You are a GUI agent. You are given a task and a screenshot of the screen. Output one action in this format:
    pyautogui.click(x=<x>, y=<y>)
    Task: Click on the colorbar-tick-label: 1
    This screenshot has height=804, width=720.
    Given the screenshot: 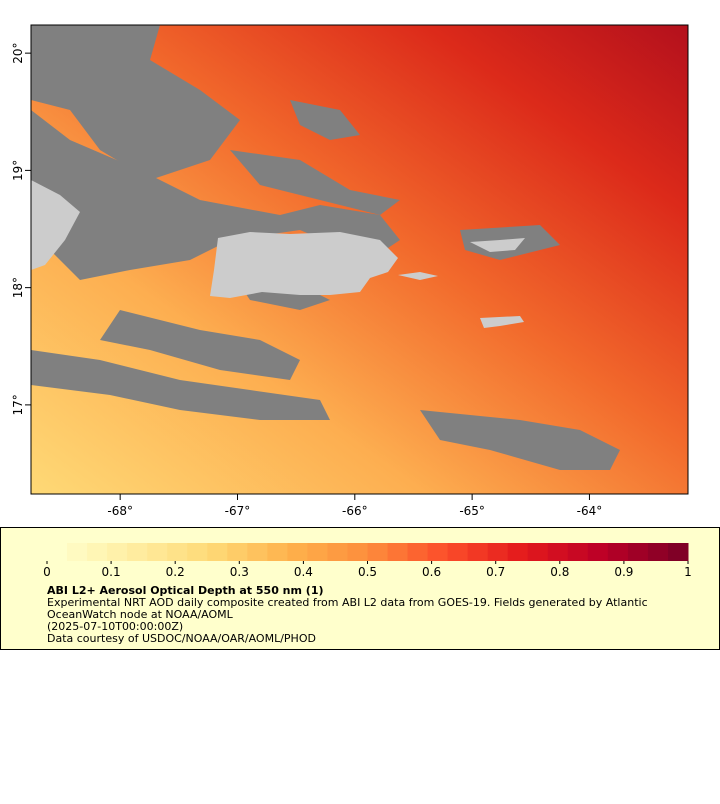 What is the action you would take?
    pyautogui.click(x=688, y=572)
    